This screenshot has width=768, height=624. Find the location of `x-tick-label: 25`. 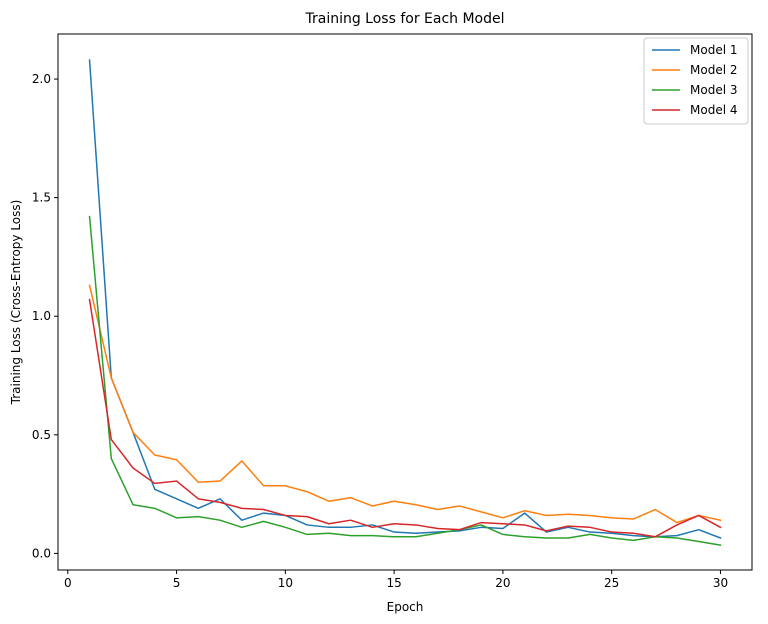

x-tick-label: 25 is located at coordinates (611, 583).